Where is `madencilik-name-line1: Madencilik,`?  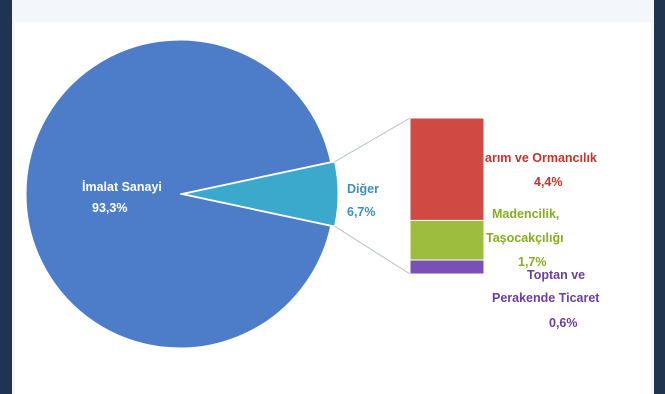 madencilik-name-line1: Madencilik, is located at coordinates (525, 214).